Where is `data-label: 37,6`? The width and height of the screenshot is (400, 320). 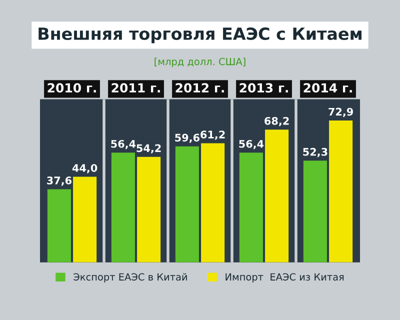
data-label: 37,6 is located at coordinates (59, 181).